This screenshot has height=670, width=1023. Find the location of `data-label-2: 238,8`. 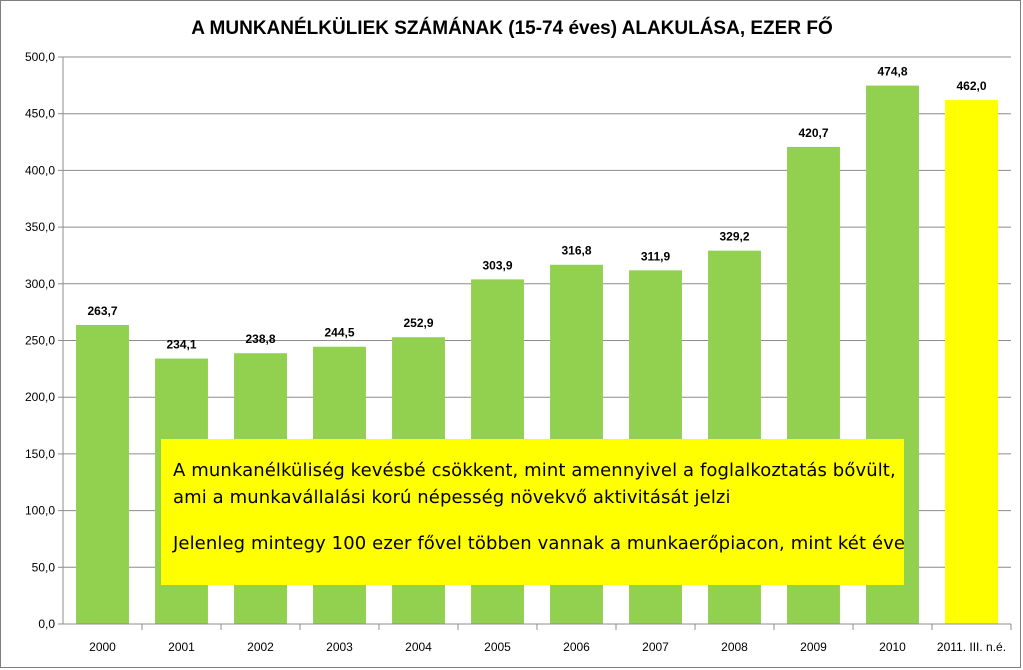

data-label-2: 238,8 is located at coordinates (260, 339).